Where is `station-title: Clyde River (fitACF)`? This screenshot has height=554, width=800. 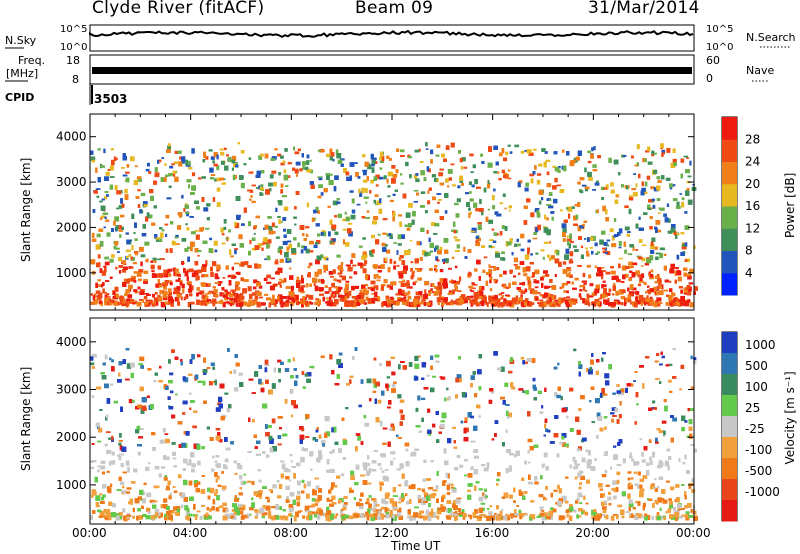 station-title: Clyde River (fitACF) is located at coordinates (178, 9).